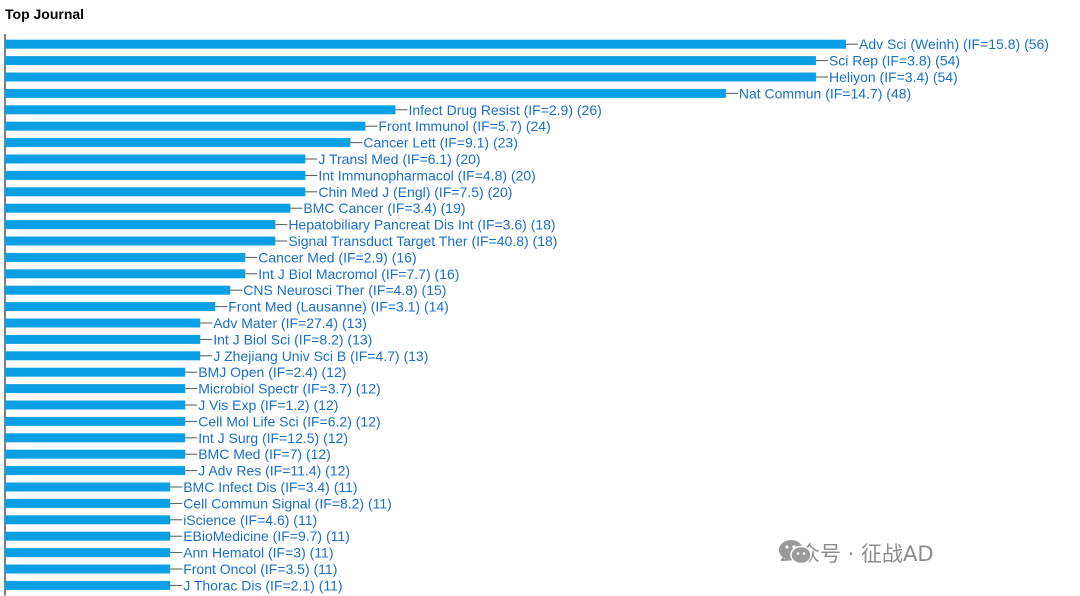 This screenshot has height=596, width=1080. Describe the element at coordinates (856, 553) in the screenshot. I see `watermark: 公众号 · 征战AD` at that location.